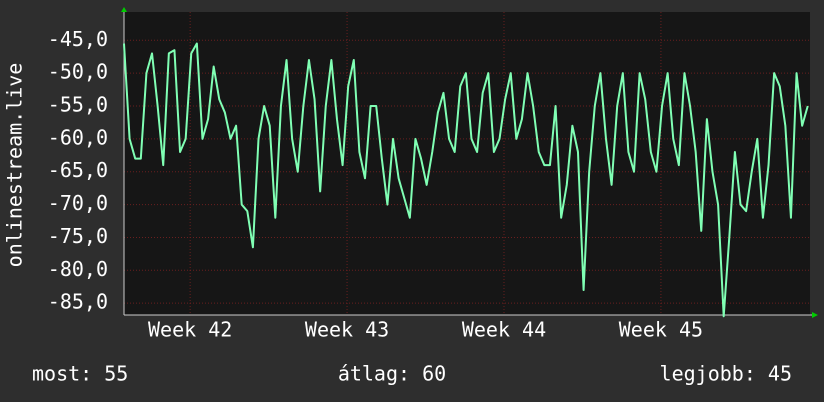 The height and width of the screenshot is (402, 824). What do you see at coordinates (15, 165) in the screenshot?
I see `y-axis-label: onlinestream.live` at bounding box center [15, 165].